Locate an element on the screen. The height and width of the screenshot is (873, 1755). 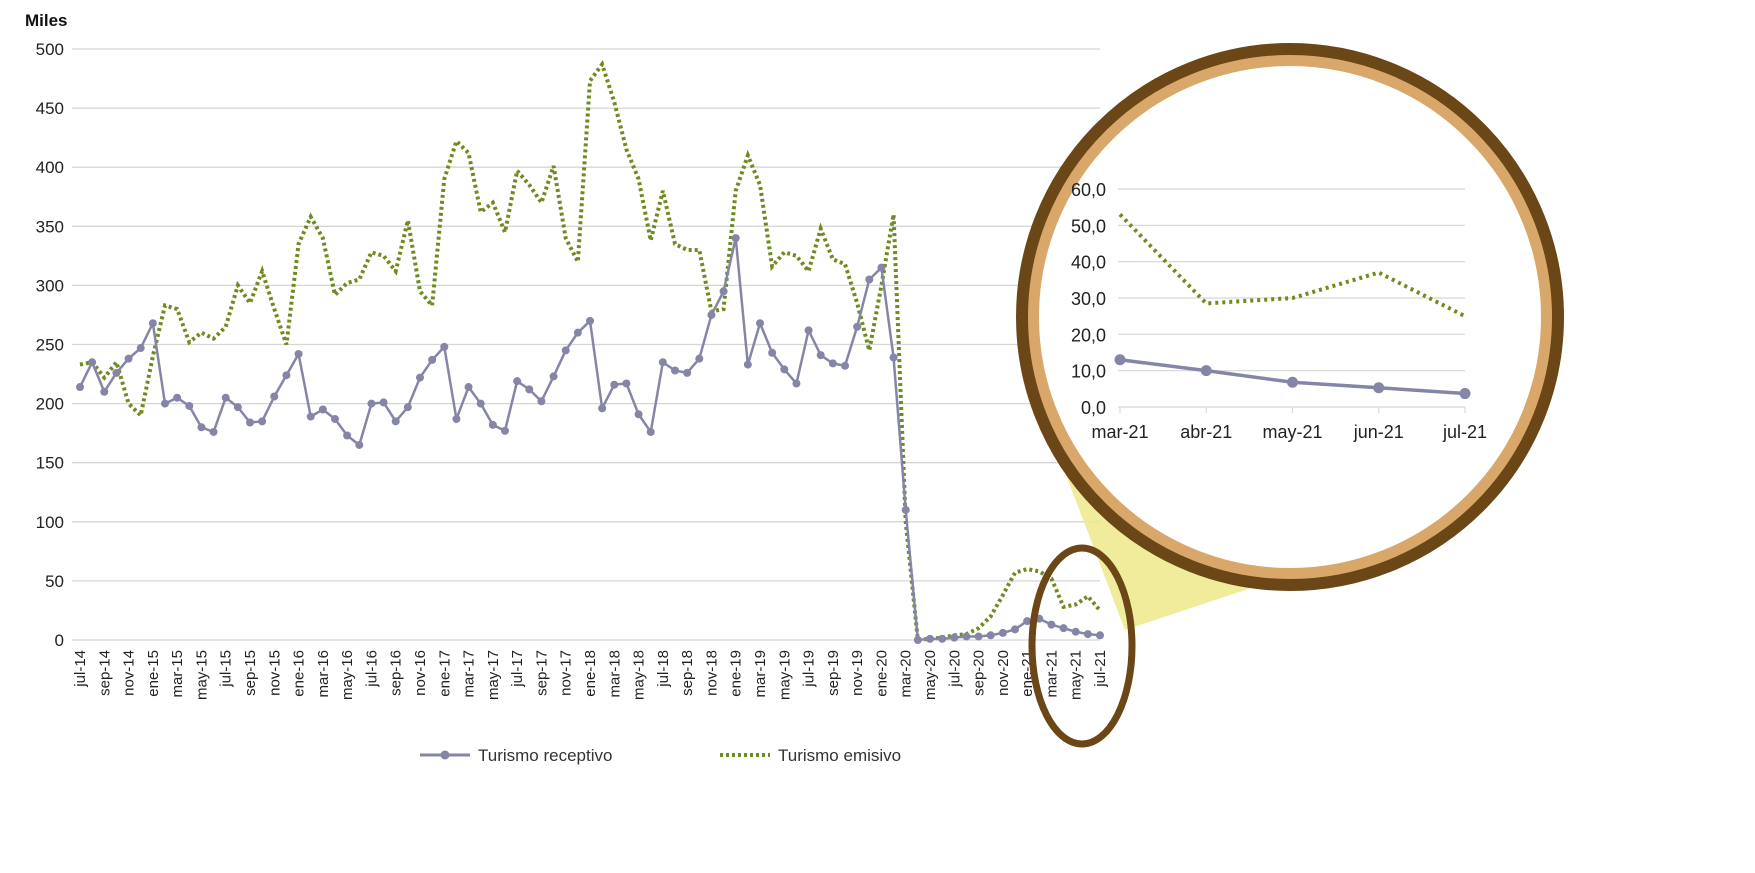
x-tick-label: jul-19 is located at coordinates (809, 669).